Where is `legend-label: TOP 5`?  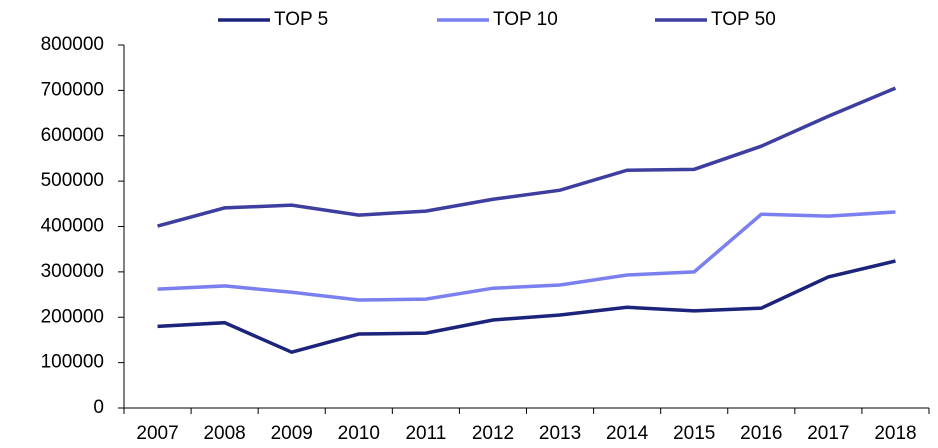
legend-label: TOP 5 is located at coordinates (301, 19).